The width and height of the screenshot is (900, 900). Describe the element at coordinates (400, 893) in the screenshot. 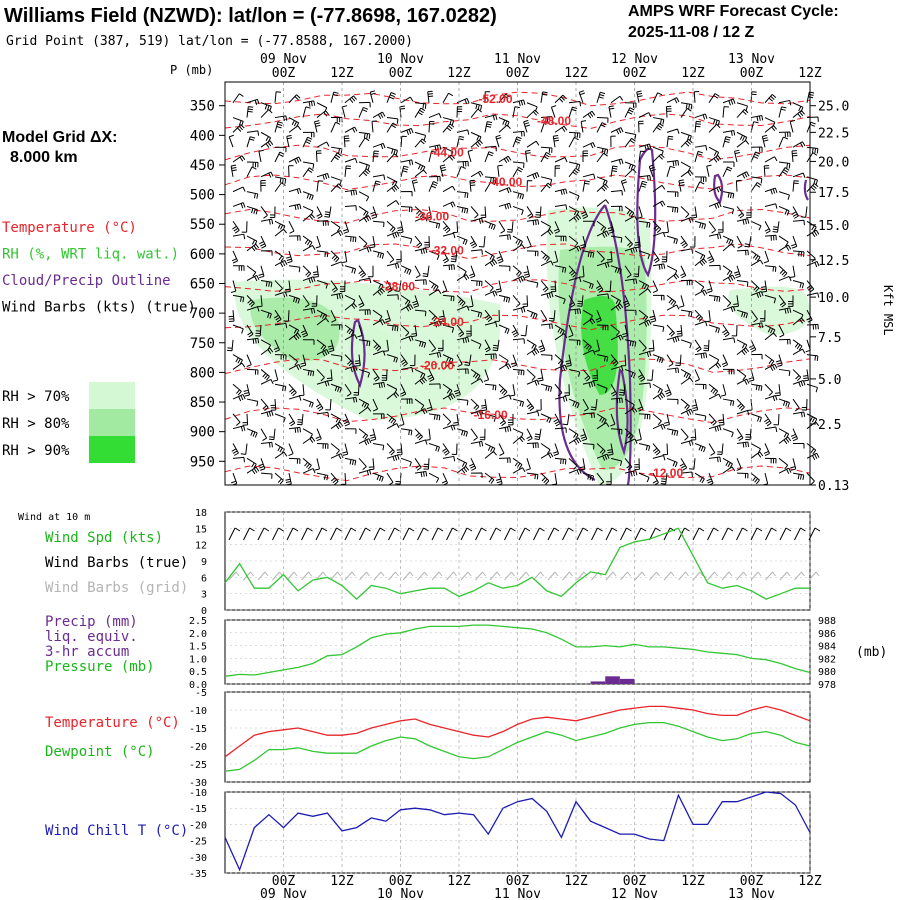

I see `bottom-day-label: 10 Nov` at that location.